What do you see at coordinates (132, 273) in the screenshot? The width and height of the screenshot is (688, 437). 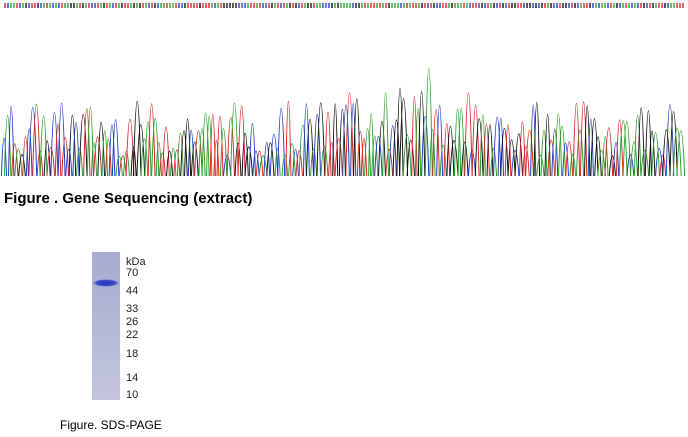 I see `marker-label: 70` at bounding box center [132, 273].